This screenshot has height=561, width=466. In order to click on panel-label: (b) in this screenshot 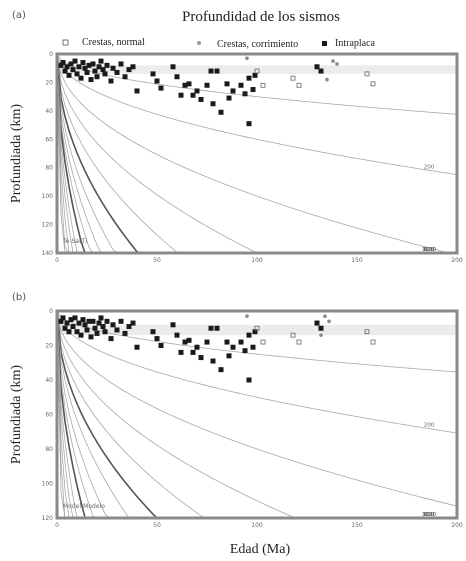, I will do `click(19, 297)`.